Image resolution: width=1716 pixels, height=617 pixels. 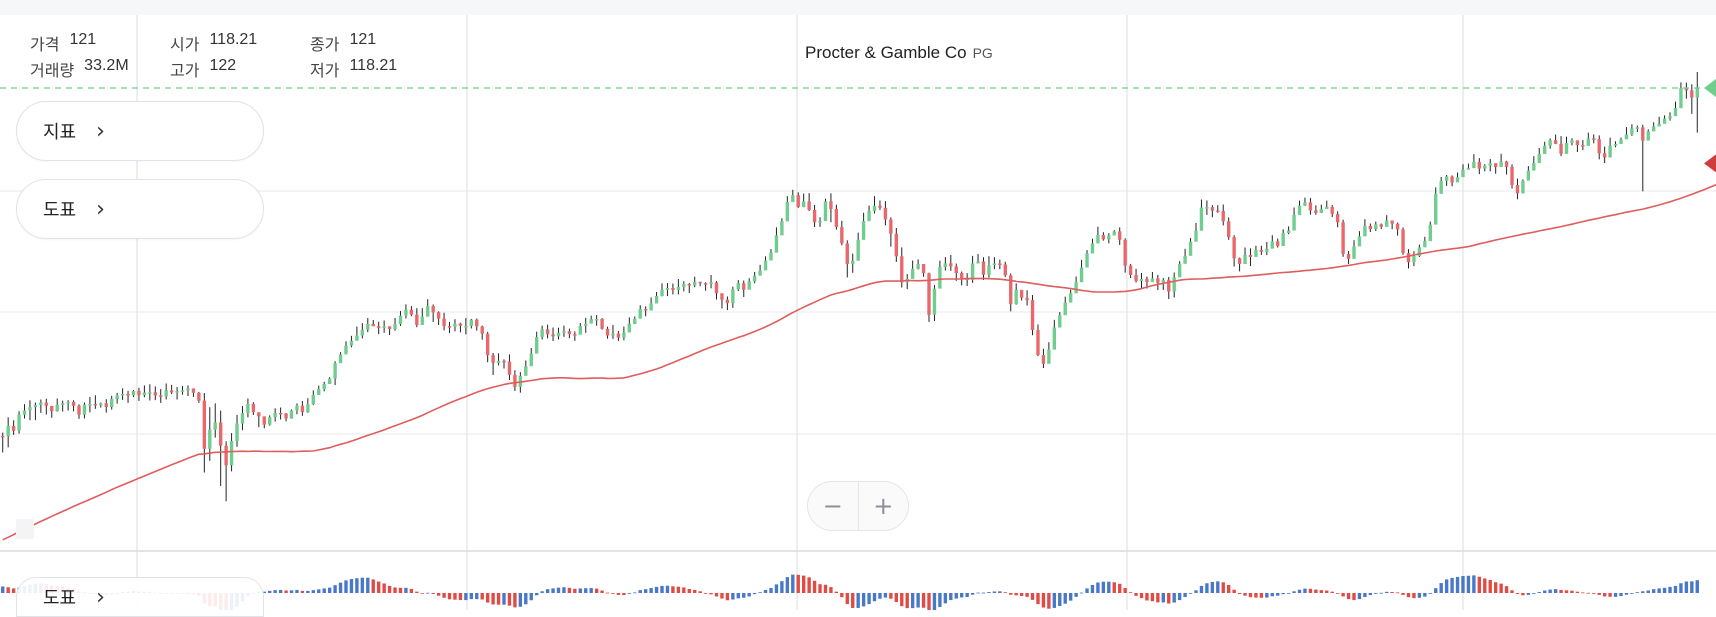 What do you see at coordinates (223, 65) in the screenshot?
I see `high-value: 122` at bounding box center [223, 65].